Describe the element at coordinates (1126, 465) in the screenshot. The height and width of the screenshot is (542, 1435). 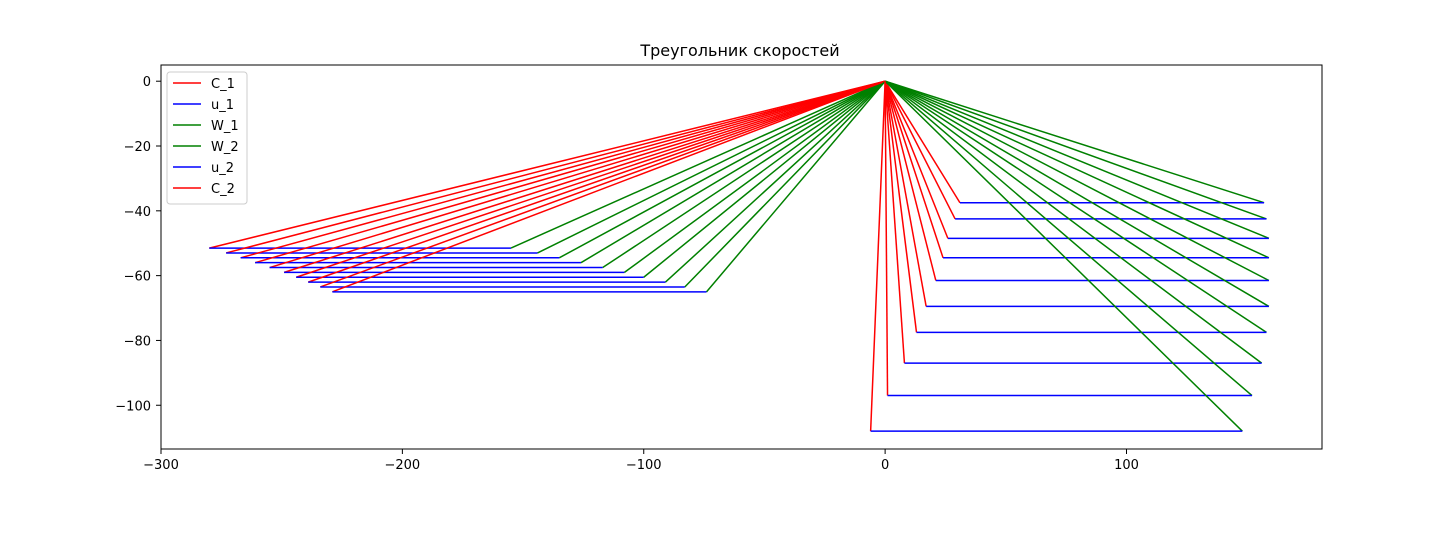
I see `x-tick-label: 100` at that location.